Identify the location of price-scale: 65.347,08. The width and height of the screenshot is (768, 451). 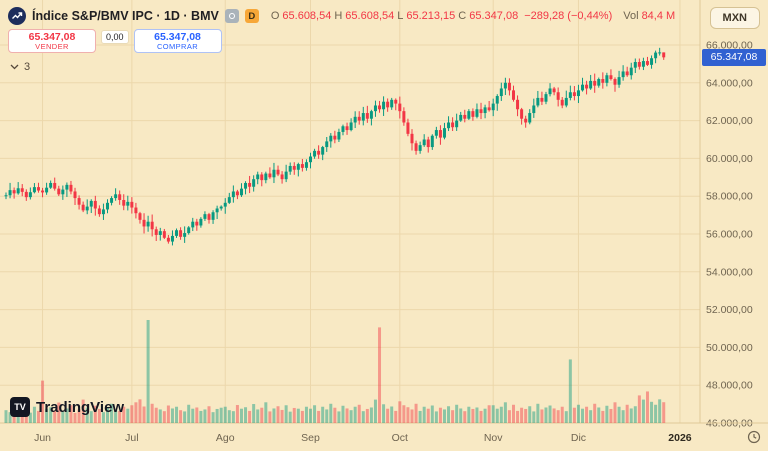
(734, 211).